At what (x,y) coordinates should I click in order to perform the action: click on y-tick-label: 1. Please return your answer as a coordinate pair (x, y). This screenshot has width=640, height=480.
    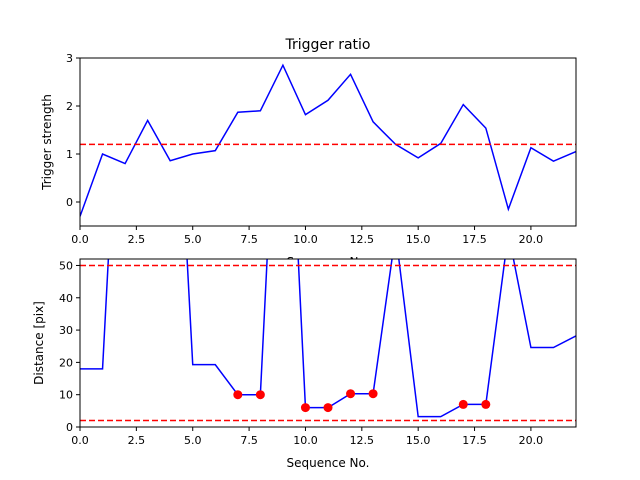
    Looking at the image, I should click on (69, 154).